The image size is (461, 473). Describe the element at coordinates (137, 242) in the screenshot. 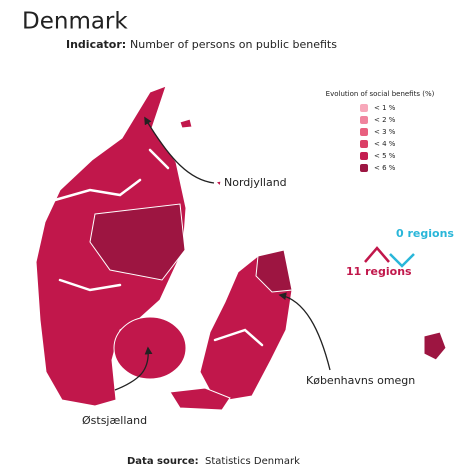

I see `central-jutland` at that location.